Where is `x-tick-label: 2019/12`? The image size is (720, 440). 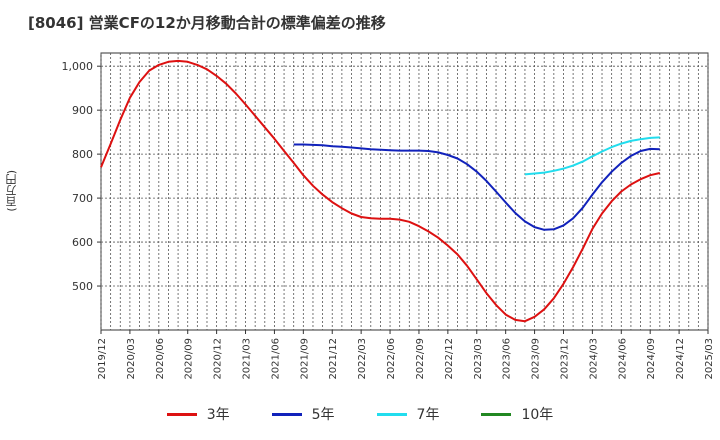
x-tick-label: 2019/12 is located at coordinates (102, 359).